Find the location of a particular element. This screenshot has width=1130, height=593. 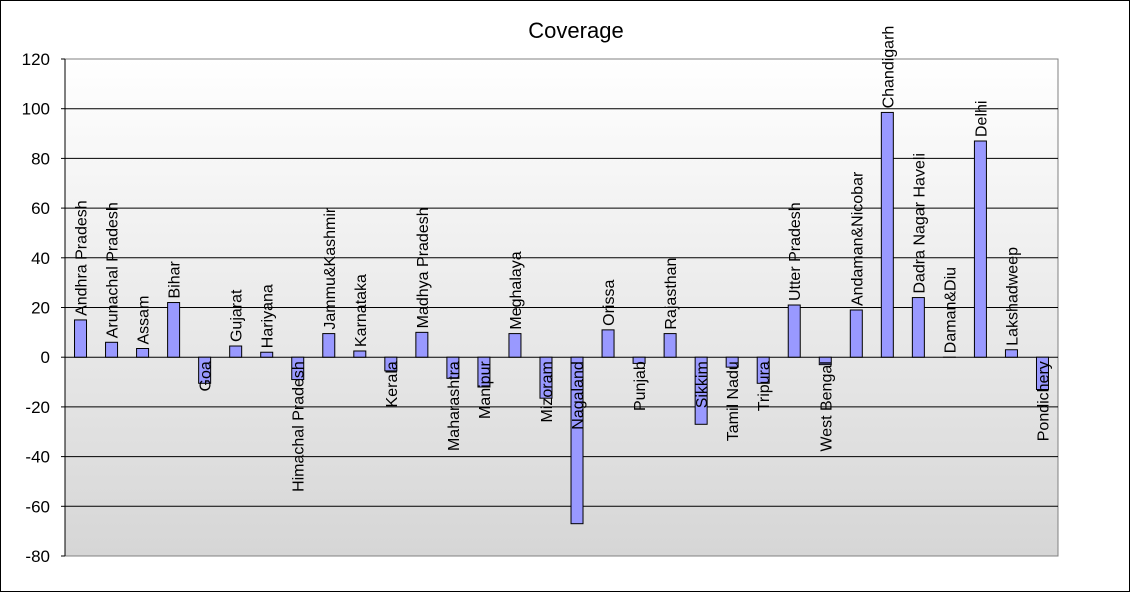

category-label: Andhra Pradesh is located at coordinates (82, 258).